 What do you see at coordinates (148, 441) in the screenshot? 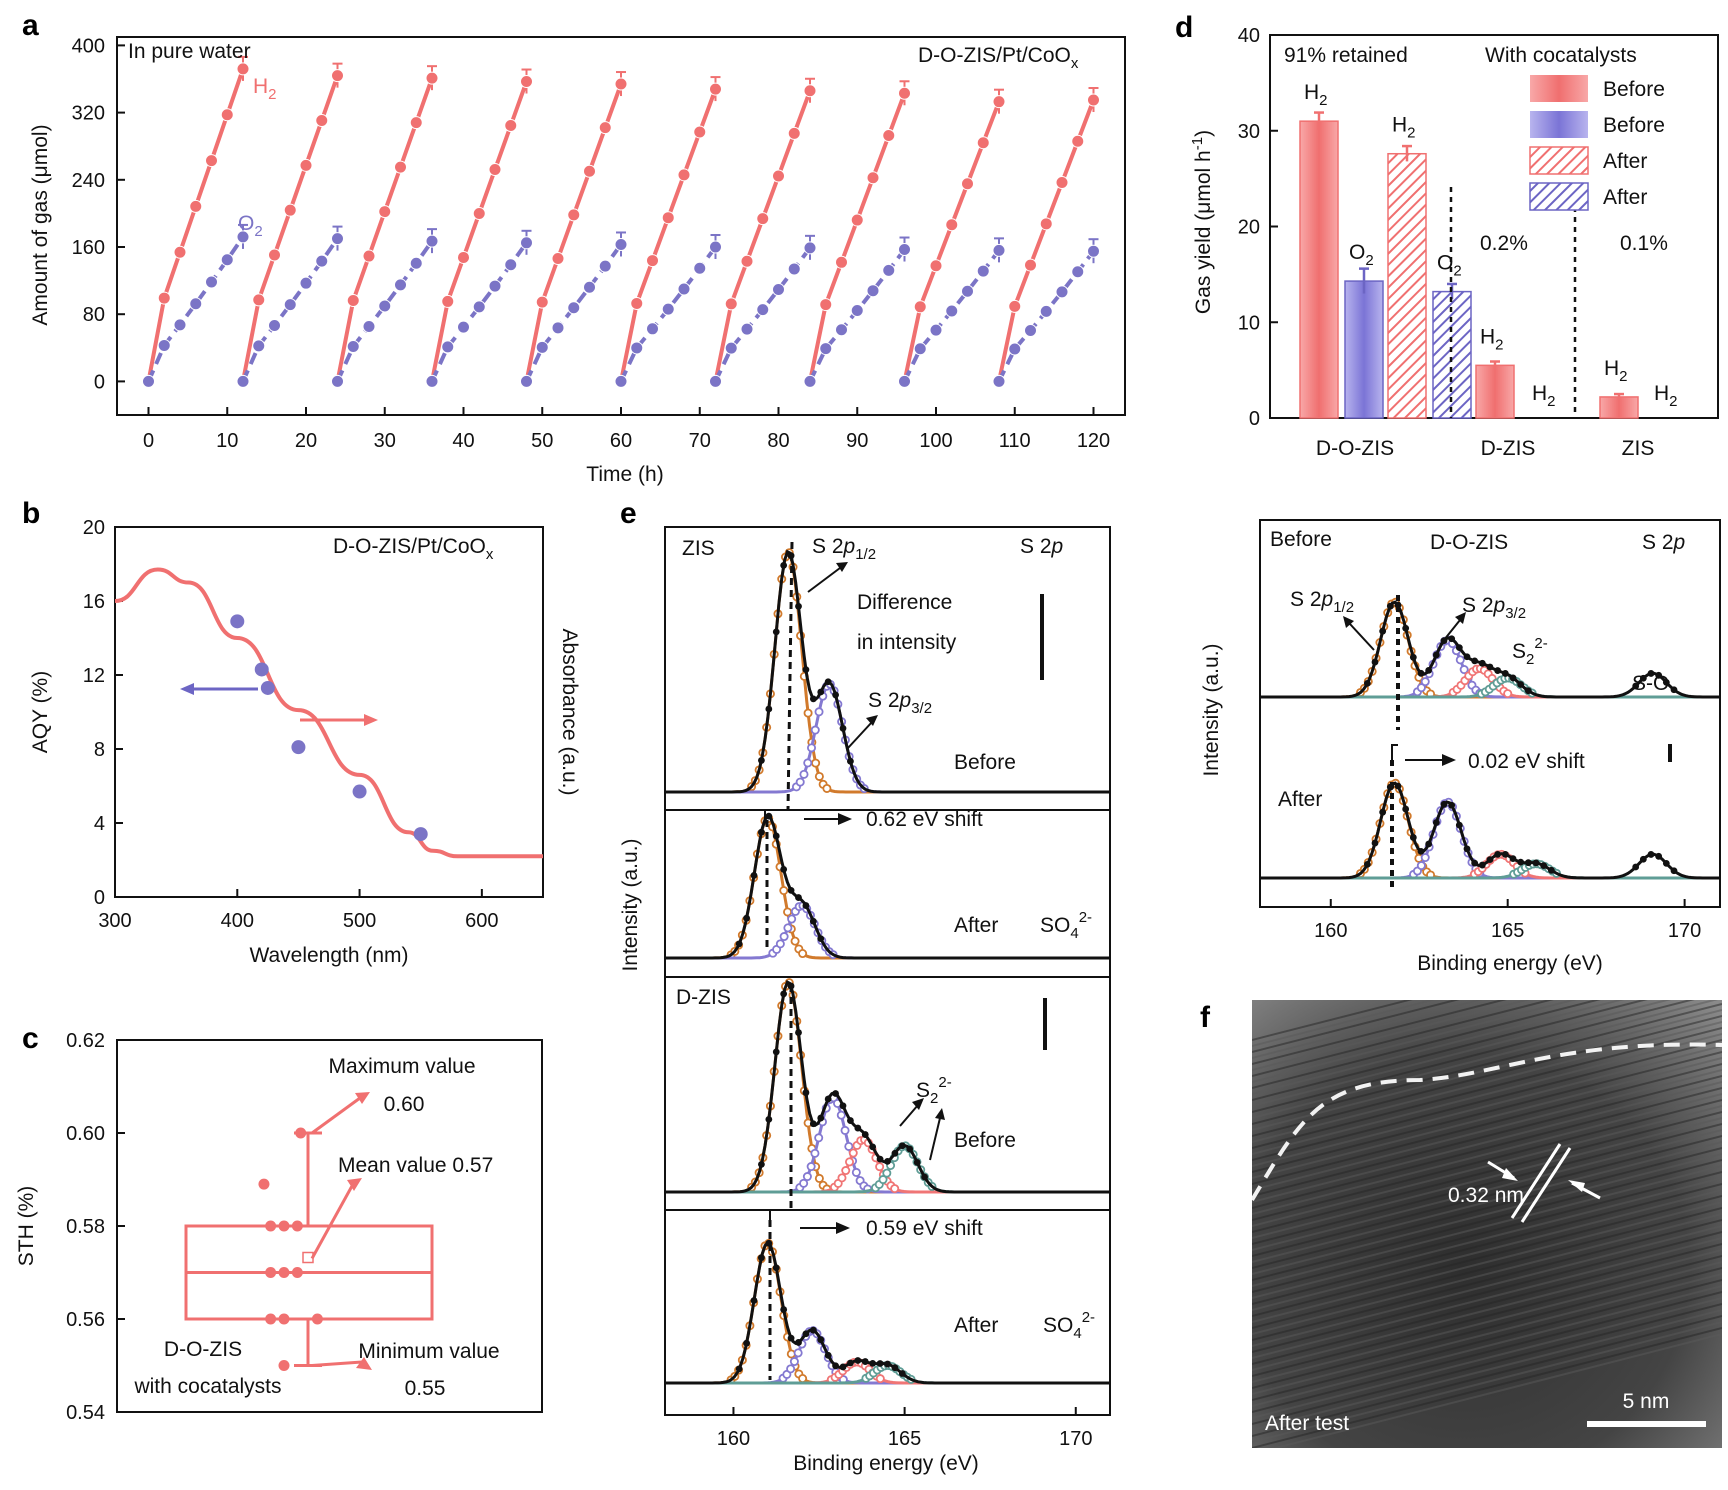
I see `chart-a-xtick-label: 0` at bounding box center [148, 441].